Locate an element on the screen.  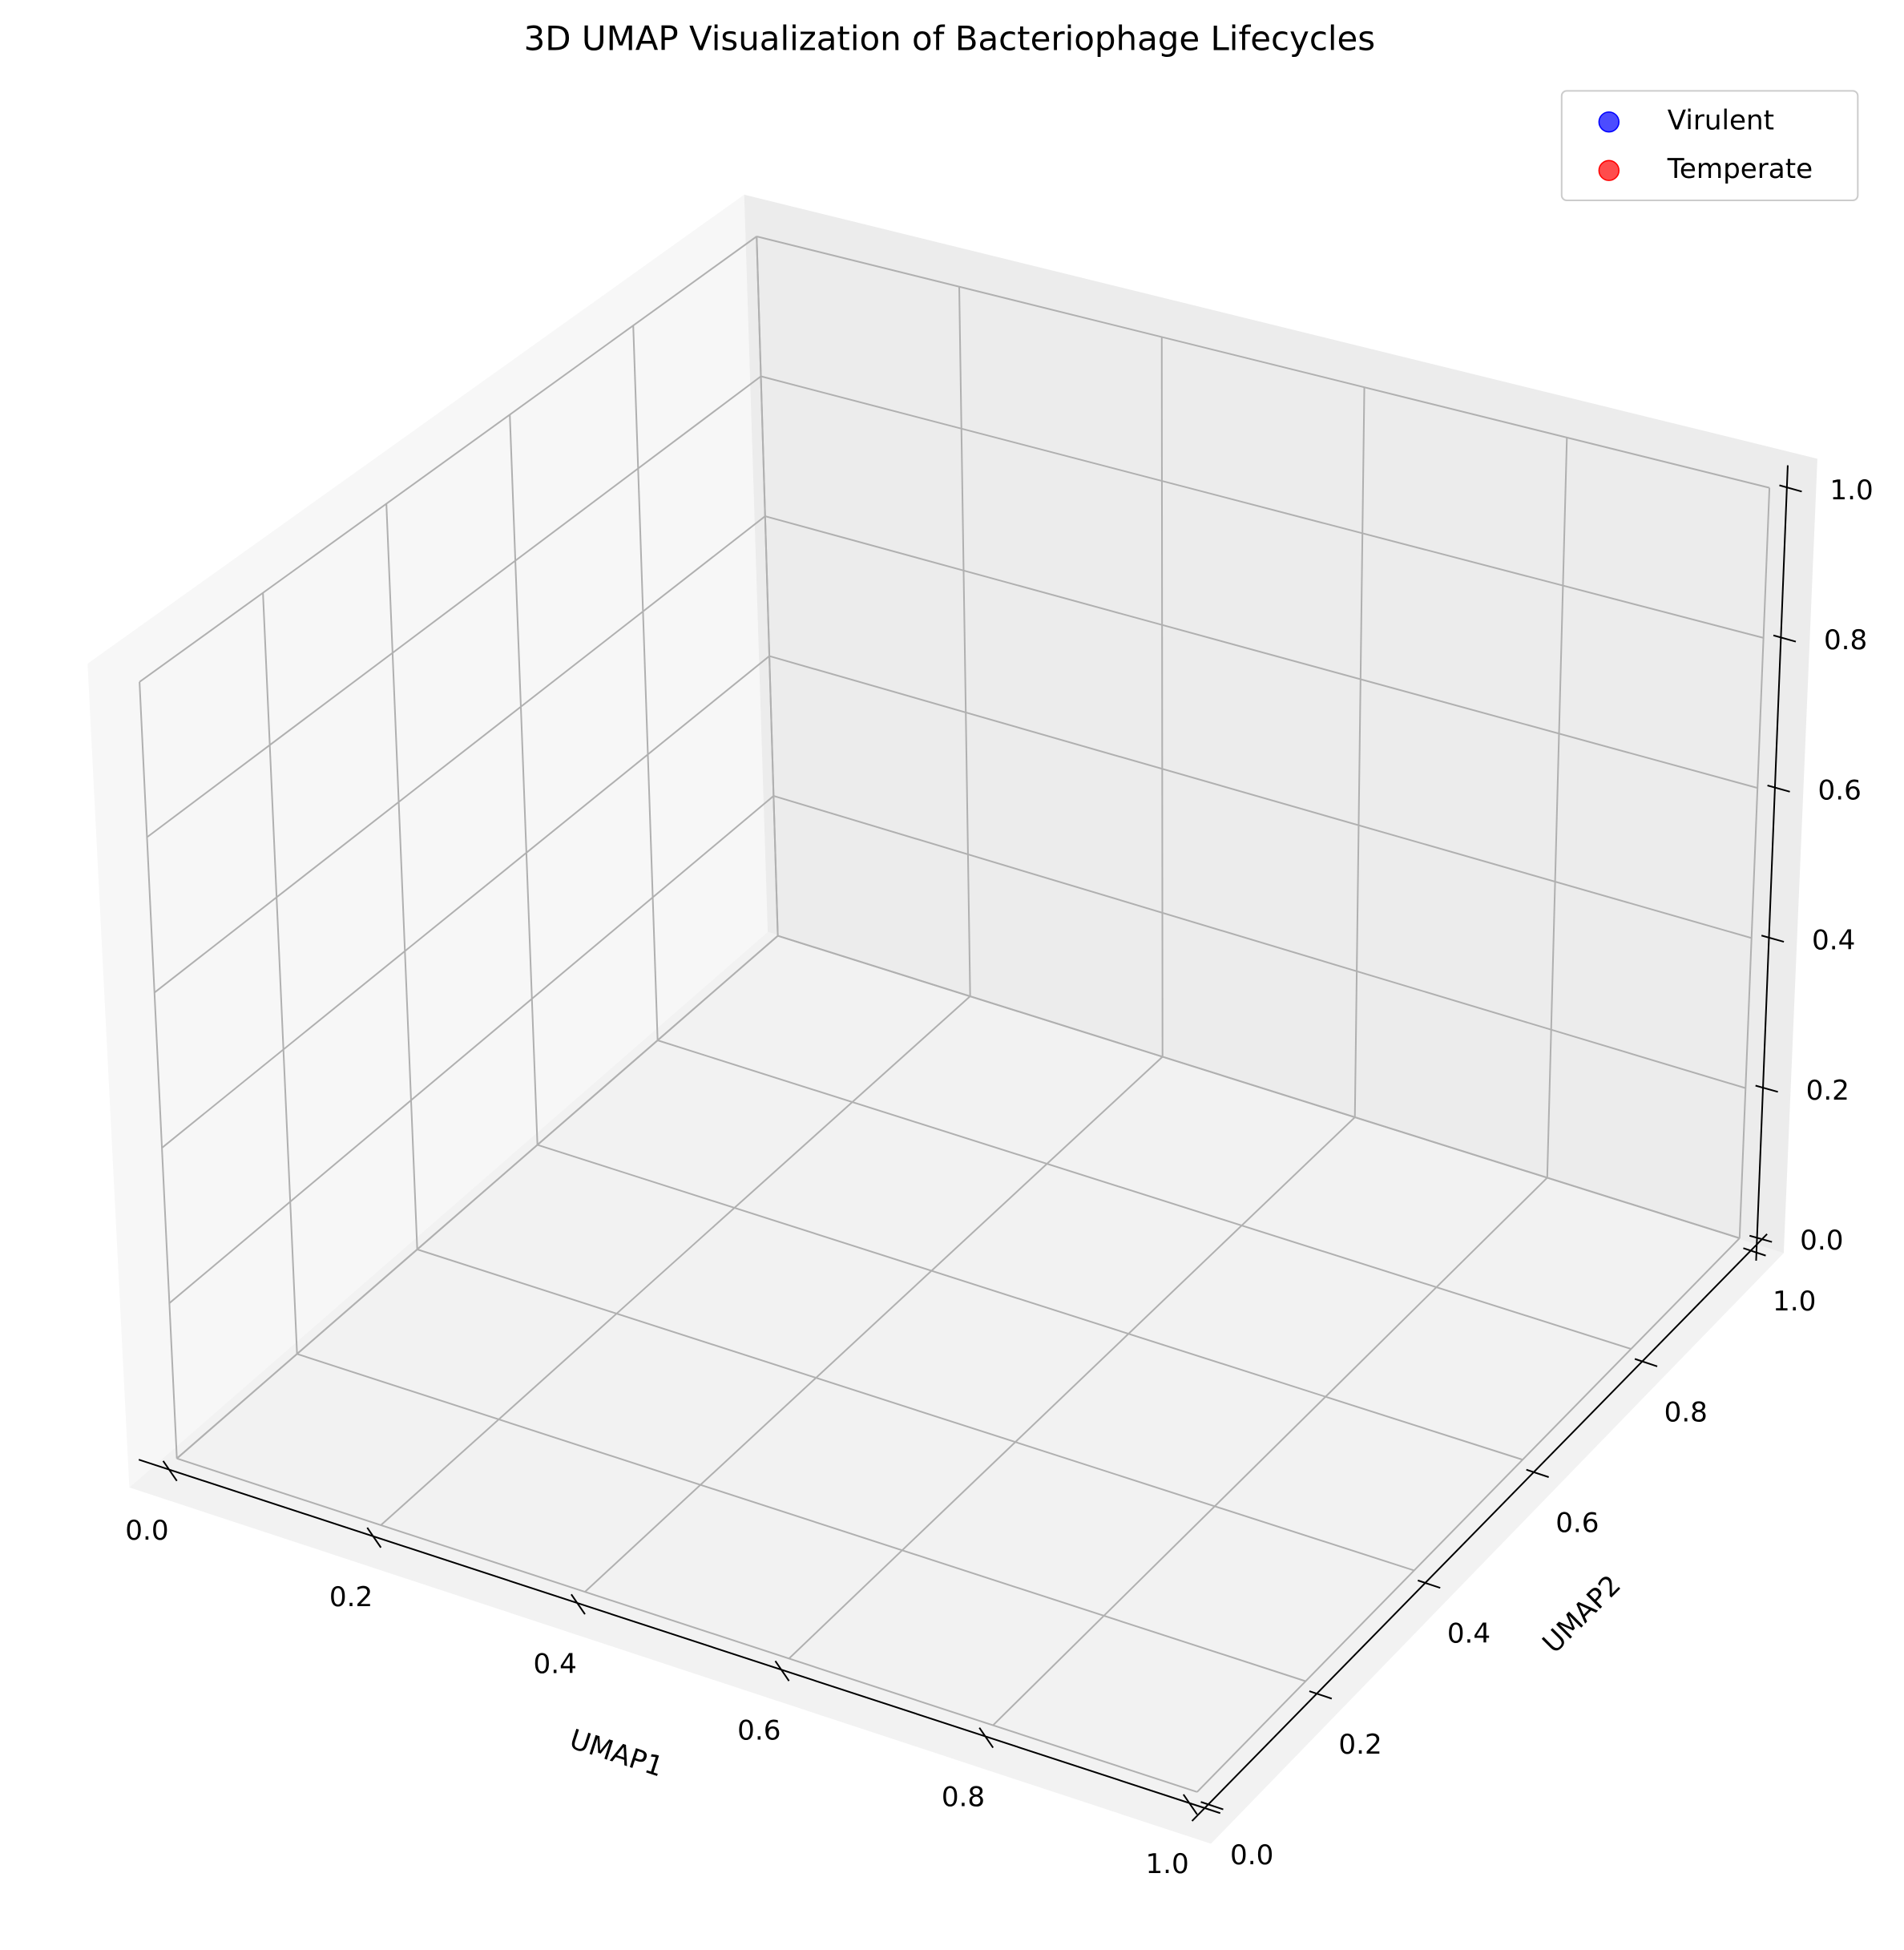
x-axis-line is located at coordinates (679, 1637).